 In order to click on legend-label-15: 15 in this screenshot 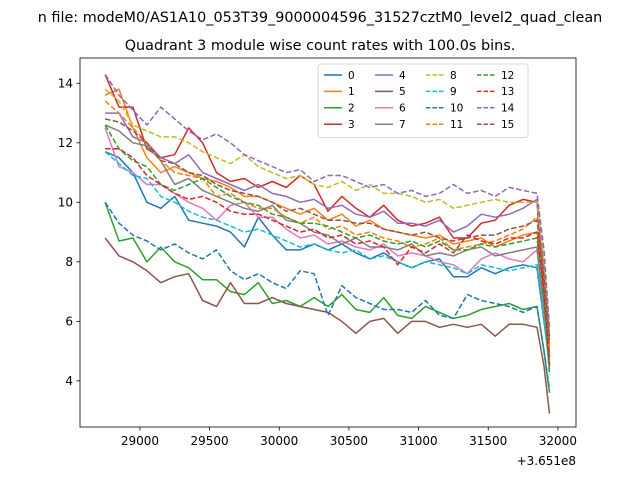, I will do `click(507, 125)`.